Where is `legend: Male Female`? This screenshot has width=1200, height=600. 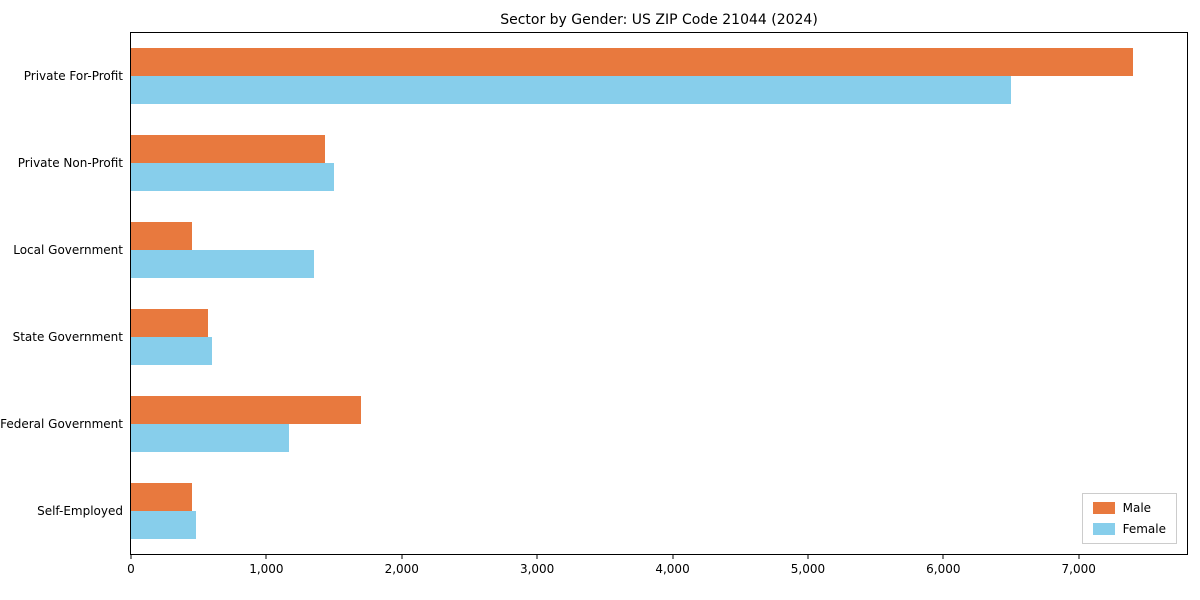
legend: Male Female is located at coordinates (1129, 518).